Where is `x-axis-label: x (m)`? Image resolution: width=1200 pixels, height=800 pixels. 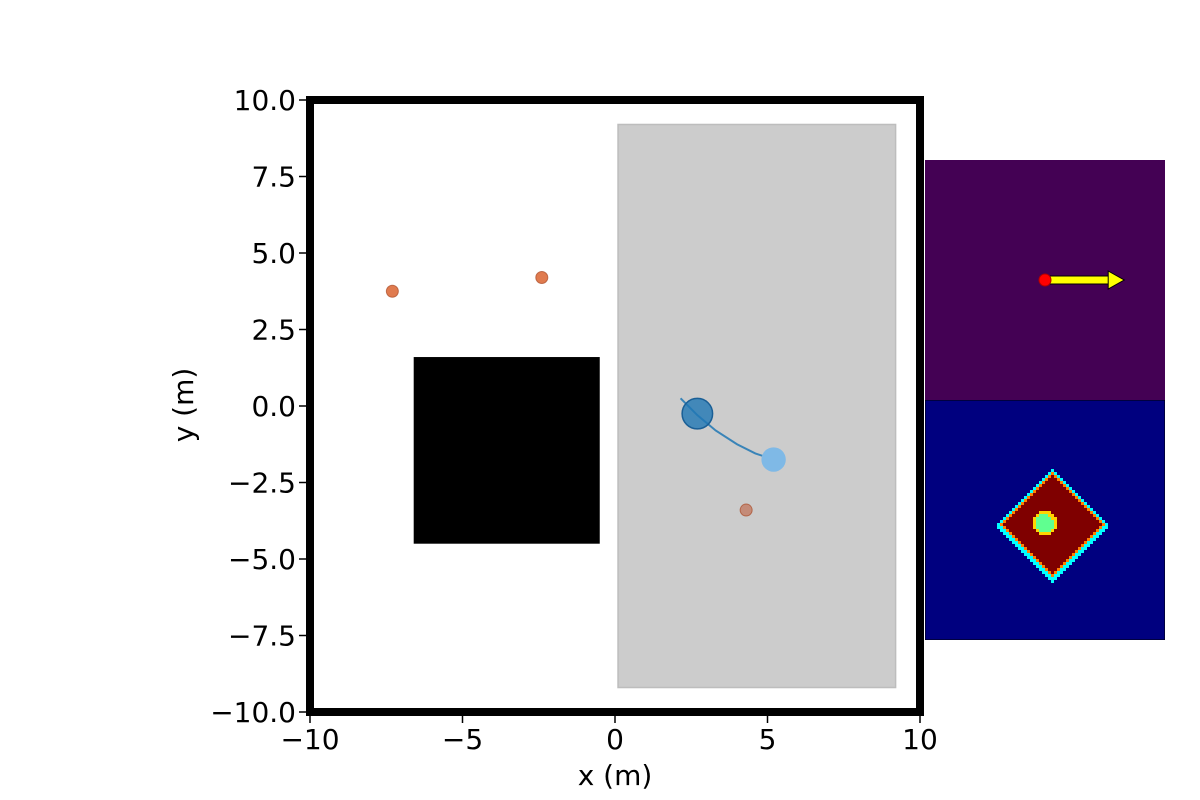
x-axis-label: x (m) is located at coordinates (615, 775).